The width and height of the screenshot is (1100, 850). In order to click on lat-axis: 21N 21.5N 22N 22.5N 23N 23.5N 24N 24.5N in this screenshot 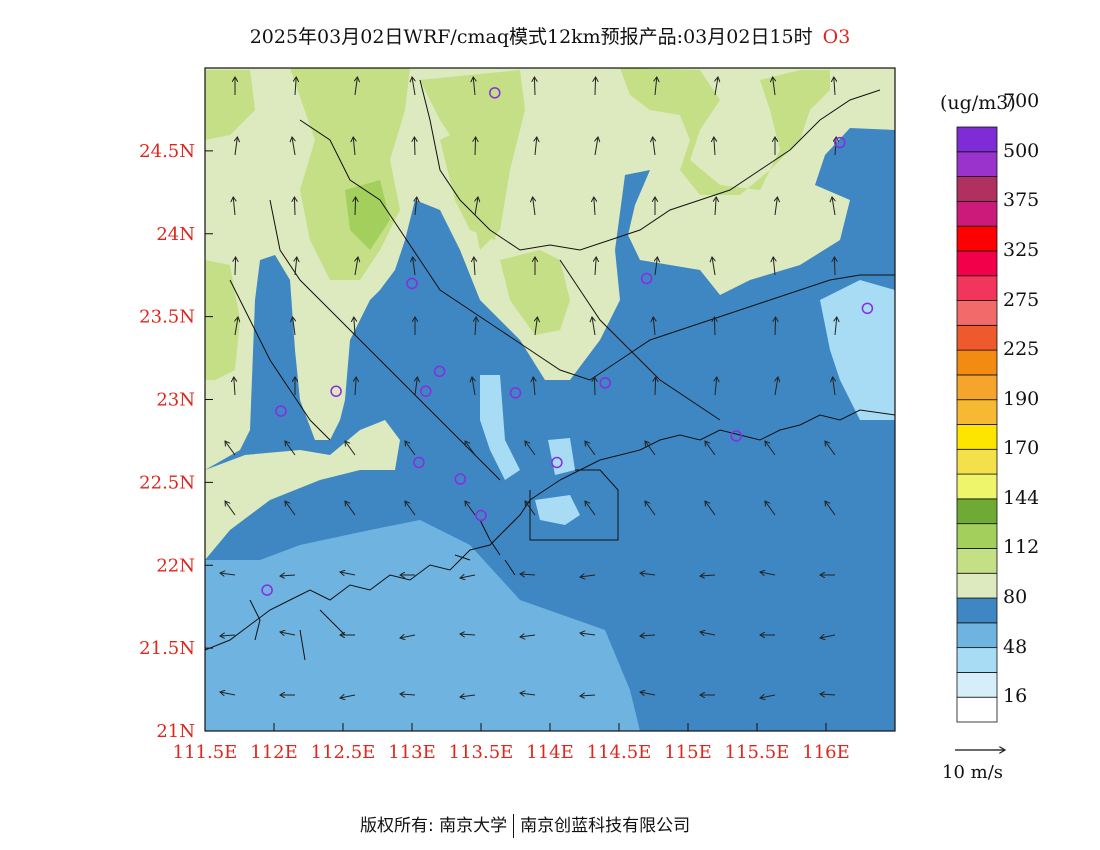, I will do `click(176, 441)`.